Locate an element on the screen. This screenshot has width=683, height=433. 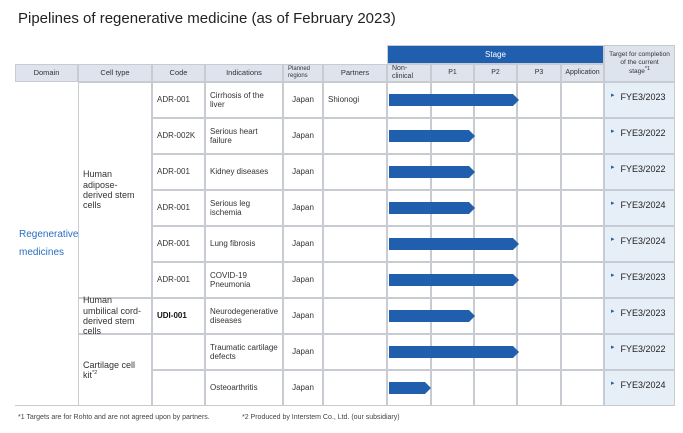
cell-type: Cartilage cell kit*2 is located at coordinates (115, 370).